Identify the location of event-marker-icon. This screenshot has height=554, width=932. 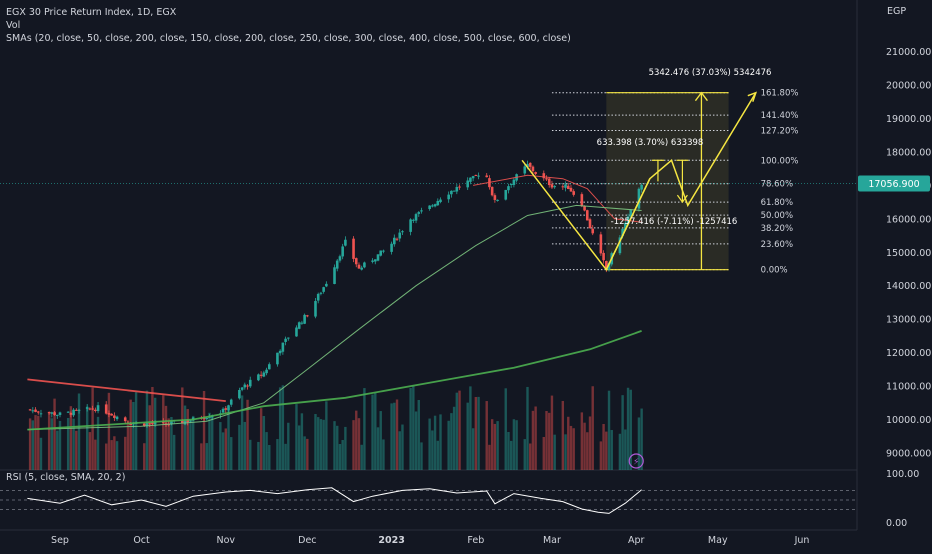
(636, 461).